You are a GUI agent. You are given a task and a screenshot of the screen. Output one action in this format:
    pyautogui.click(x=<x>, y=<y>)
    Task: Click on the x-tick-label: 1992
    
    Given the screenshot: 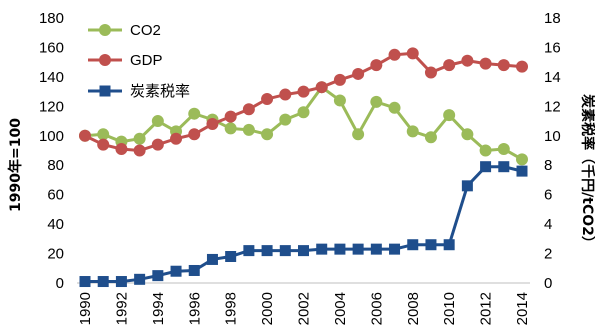 What is the action you would take?
    pyautogui.click(x=121, y=308)
    